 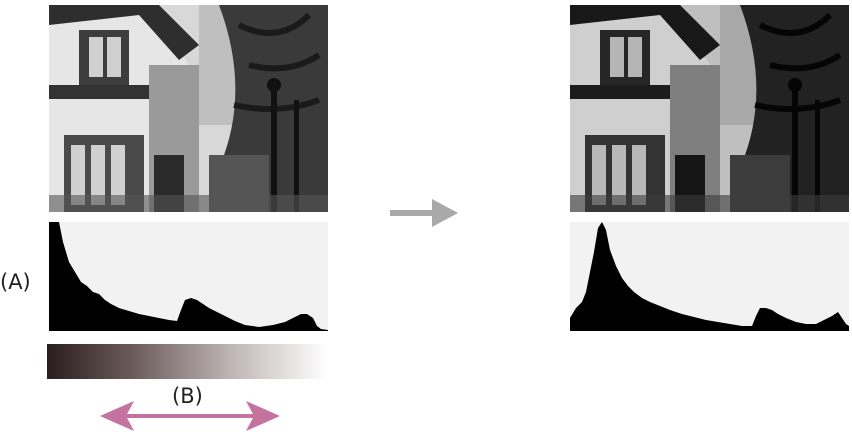 What do you see at coordinates (424, 213) in the screenshot?
I see `right-arrow-icon` at bounding box center [424, 213].